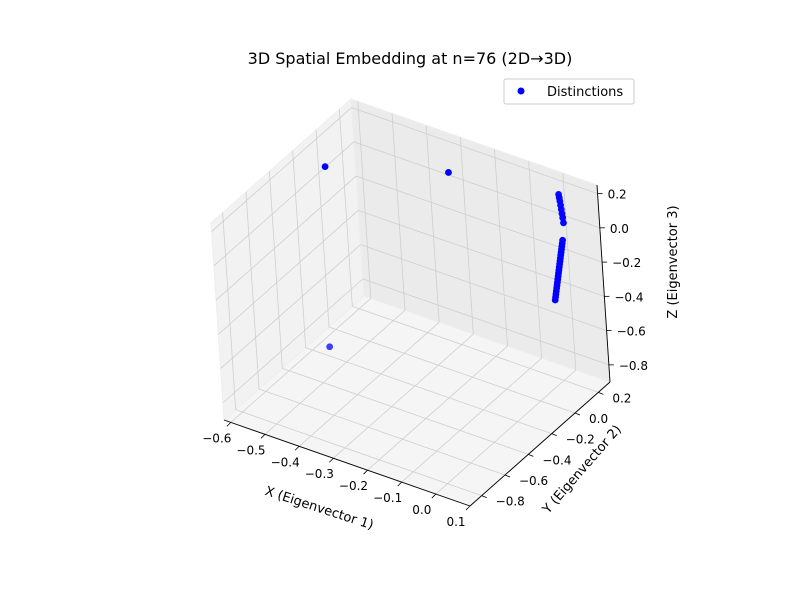 This screenshot has width=800, height=604. I want to click on legend-marker, so click(521, 91).